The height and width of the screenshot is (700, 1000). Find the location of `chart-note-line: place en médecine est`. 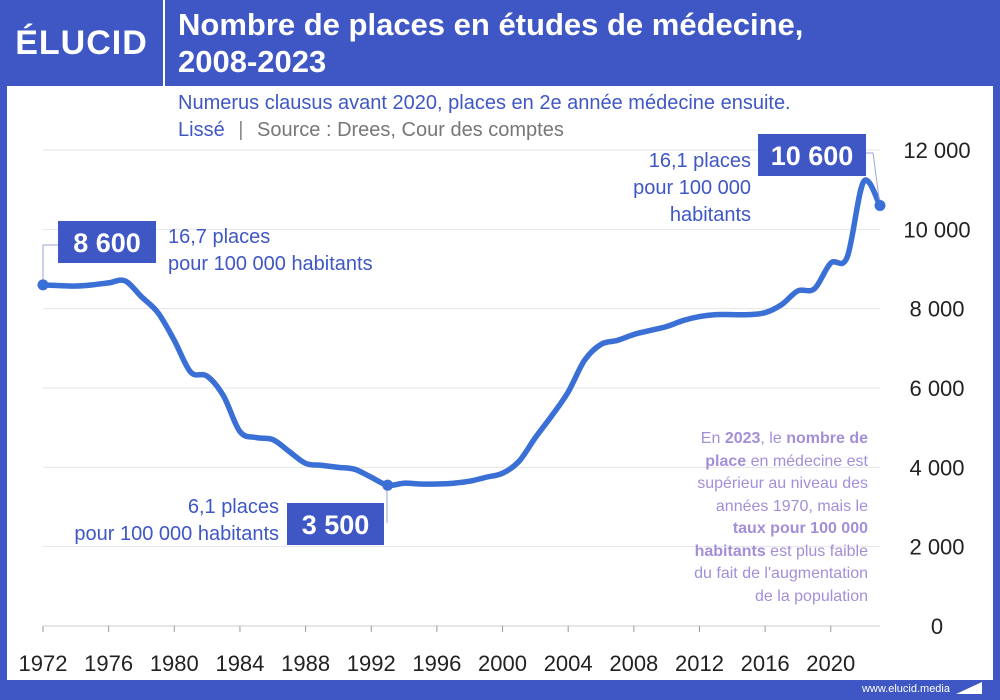

chart-note-line: place en médecine est is located at coordinates (786, 461).